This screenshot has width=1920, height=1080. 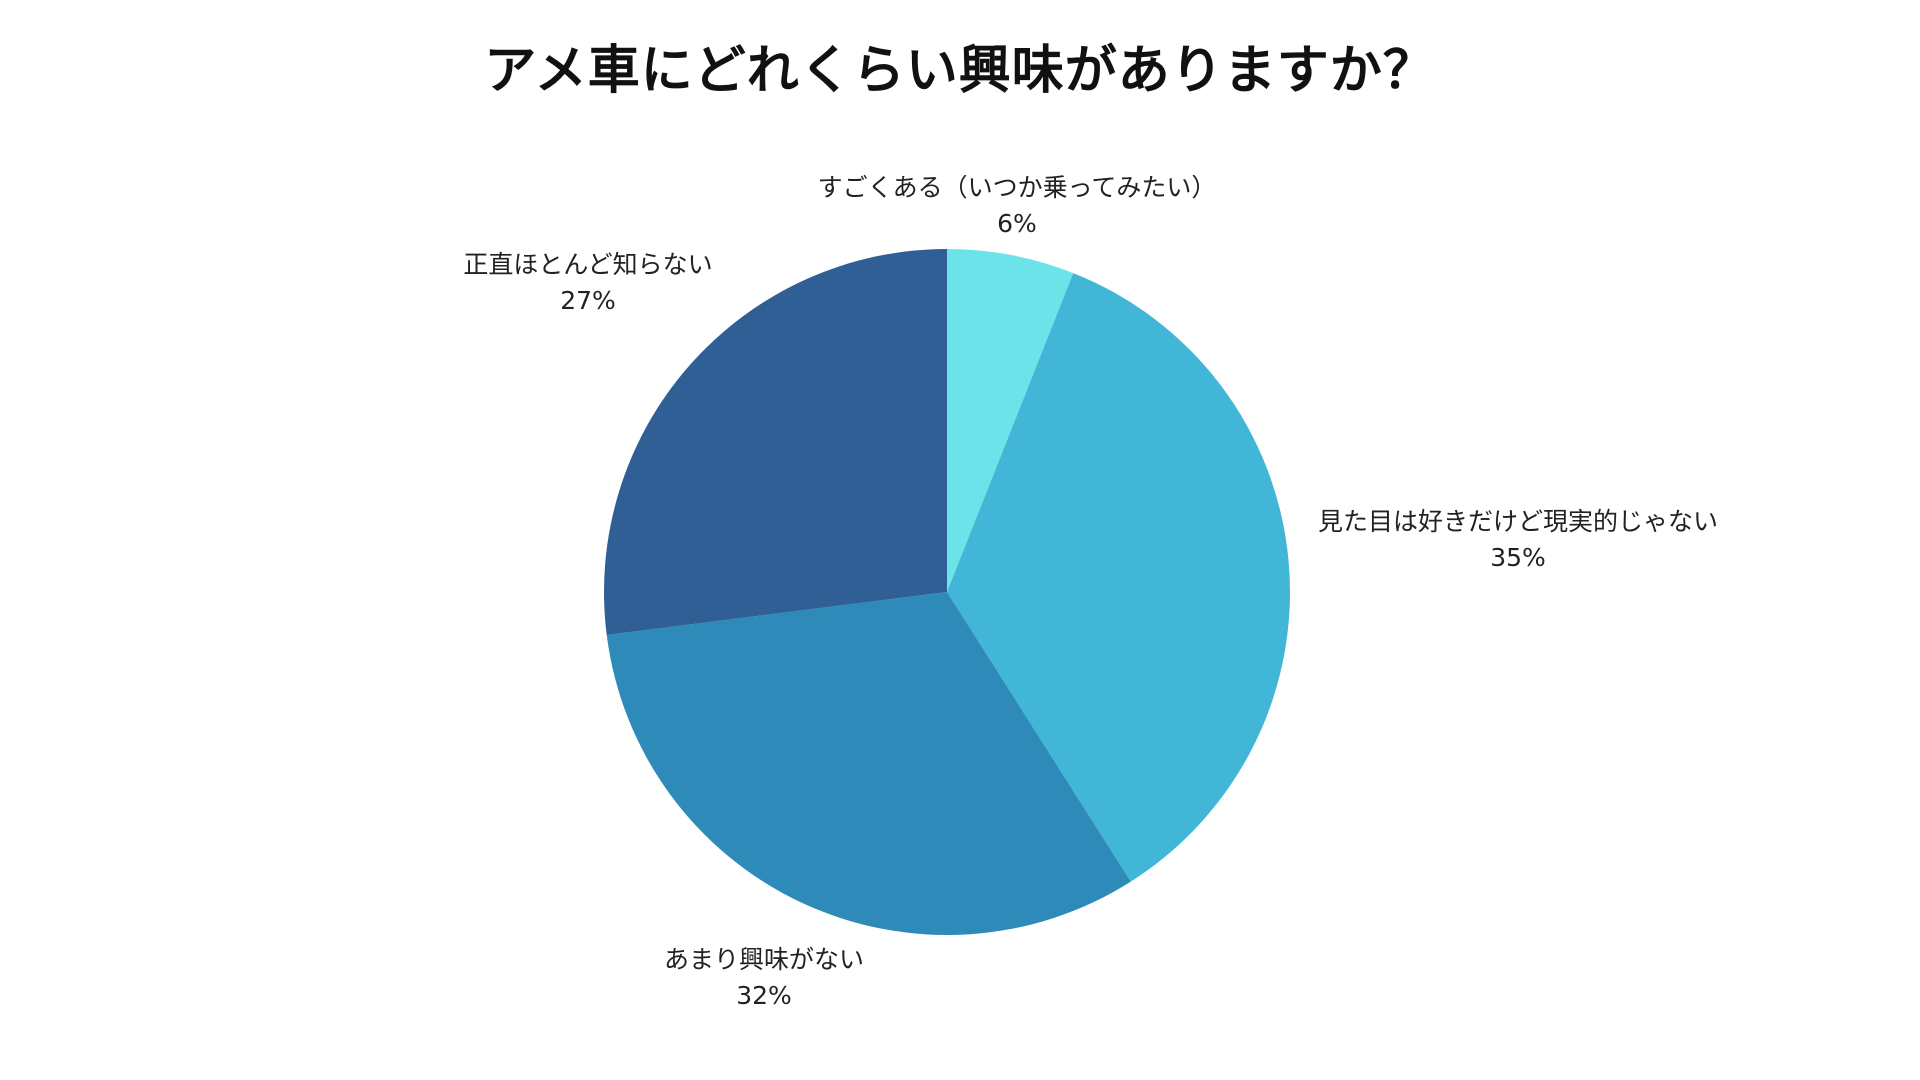 What do you see at coordinates (1017, 187) in the screenshot?
I see `slice-label-0: すごくある（いつか乗ってみたい）` at bounding box center [1017, 187].